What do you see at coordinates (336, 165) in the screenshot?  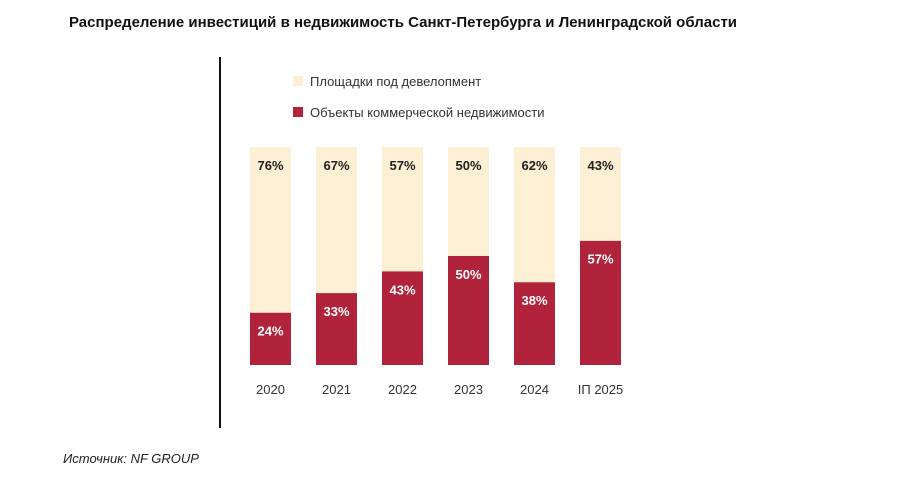 I see `data-label-development-1: 67%` at bounding box center [336, 165].